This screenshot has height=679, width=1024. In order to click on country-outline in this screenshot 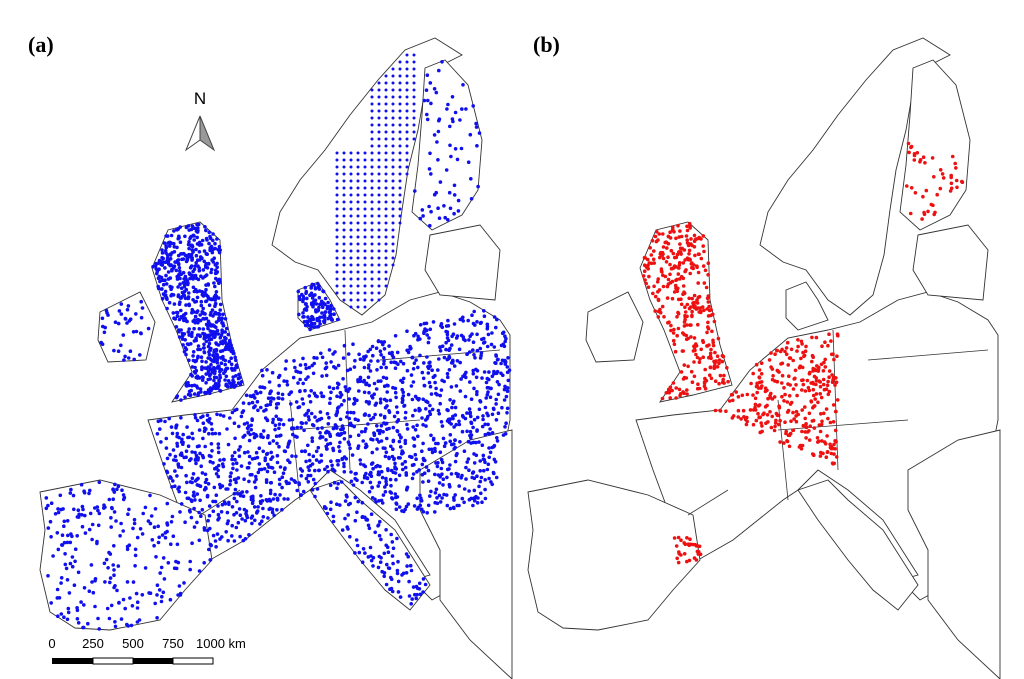, I will do `click(614, 327)`.